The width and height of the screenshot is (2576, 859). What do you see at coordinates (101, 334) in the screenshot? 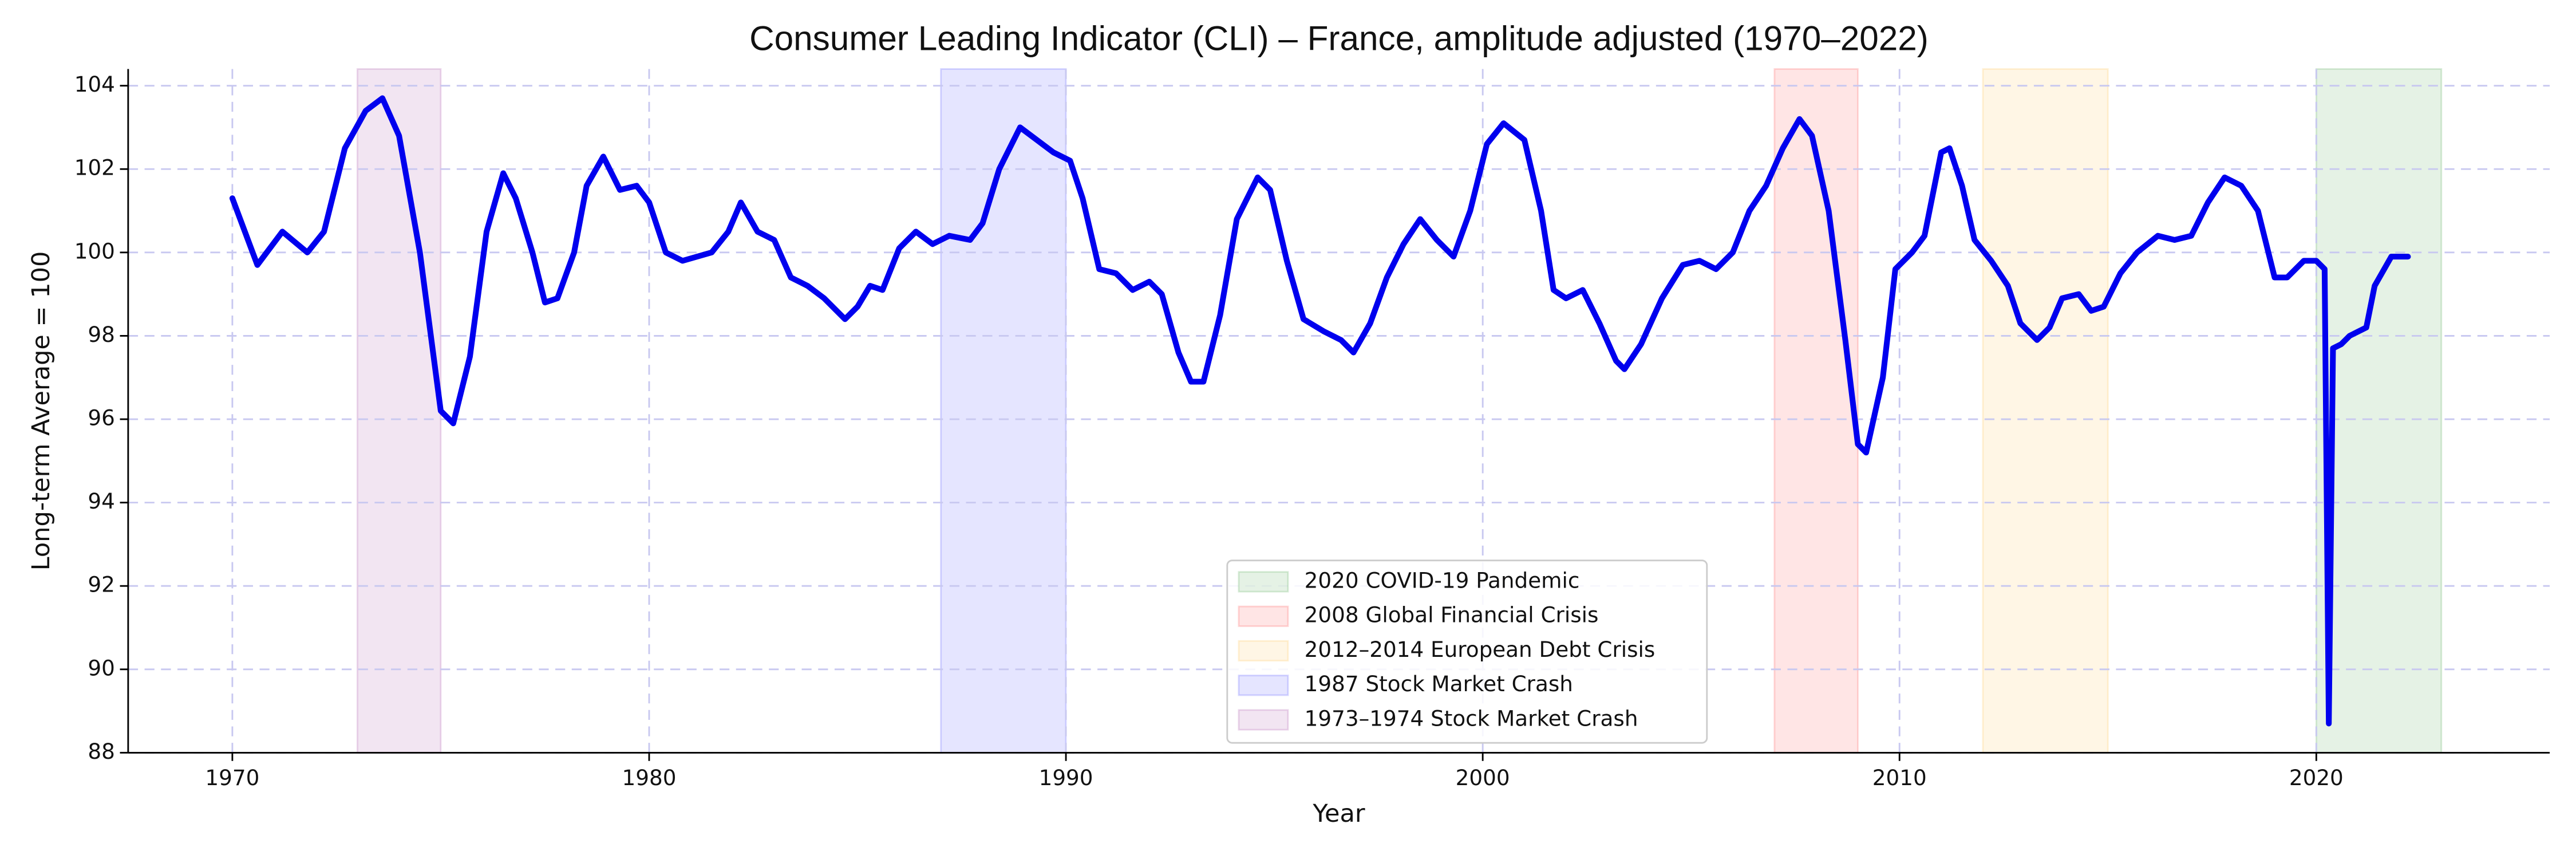
I see `y-tick-label: 98` at bounding box center [101, 334].